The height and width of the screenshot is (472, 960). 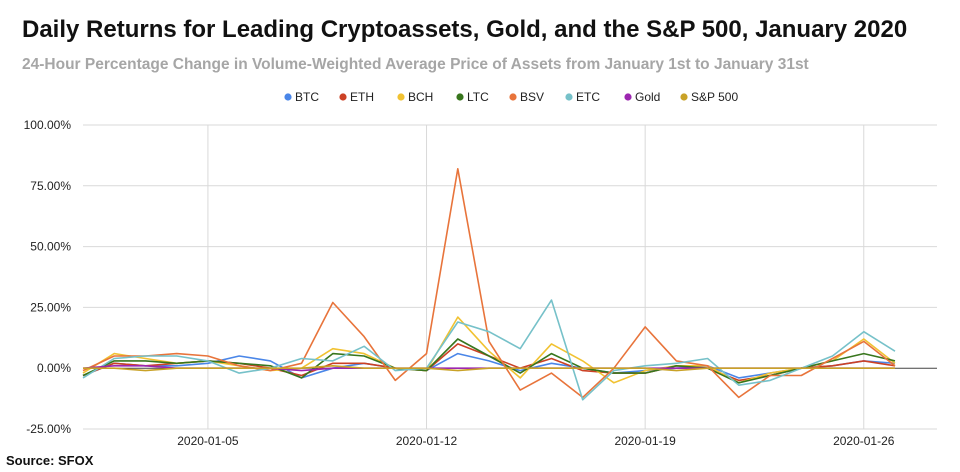 I want to click on source-note: Source: SFOX, so click(x=50, y=460).